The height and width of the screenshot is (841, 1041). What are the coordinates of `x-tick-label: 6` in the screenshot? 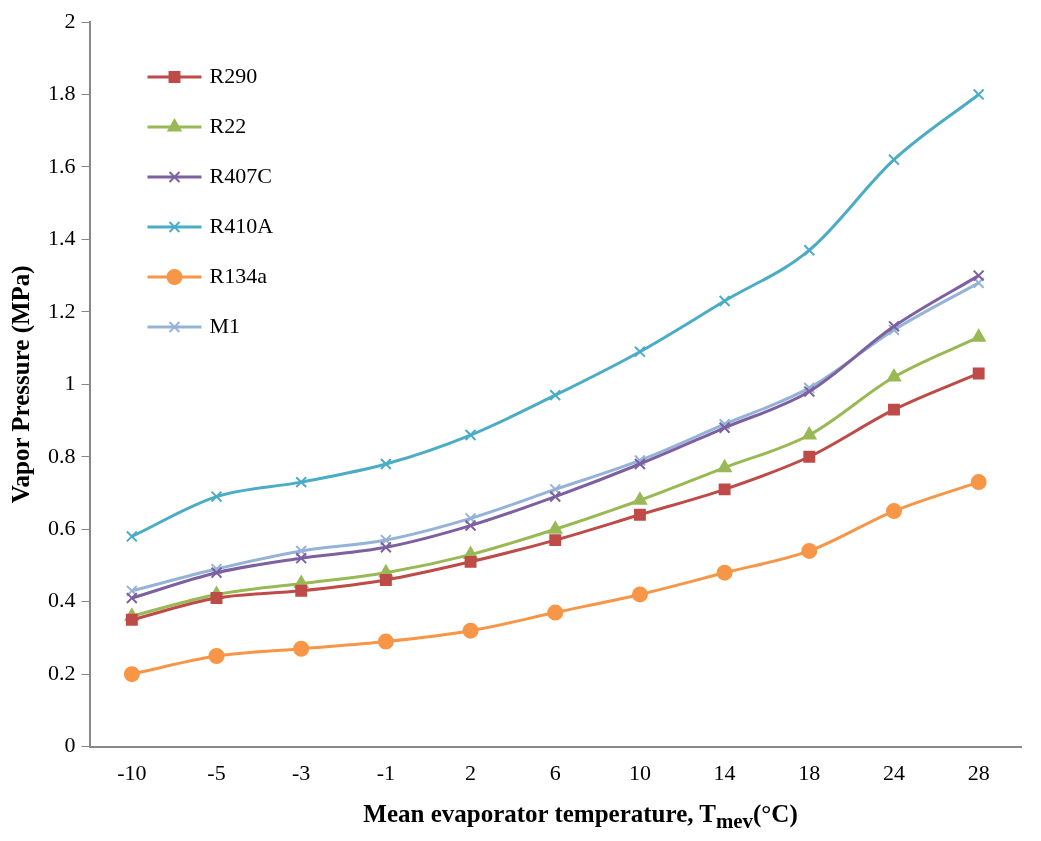 It's located at (555, 772).